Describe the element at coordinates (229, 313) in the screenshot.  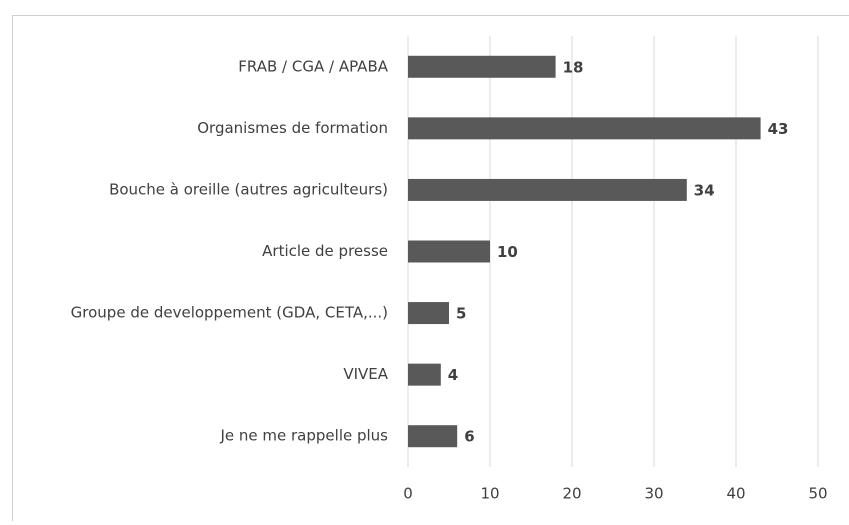
I see `y-tick-label: Groupe de developpement (GDA, CETA,...)` at that location.